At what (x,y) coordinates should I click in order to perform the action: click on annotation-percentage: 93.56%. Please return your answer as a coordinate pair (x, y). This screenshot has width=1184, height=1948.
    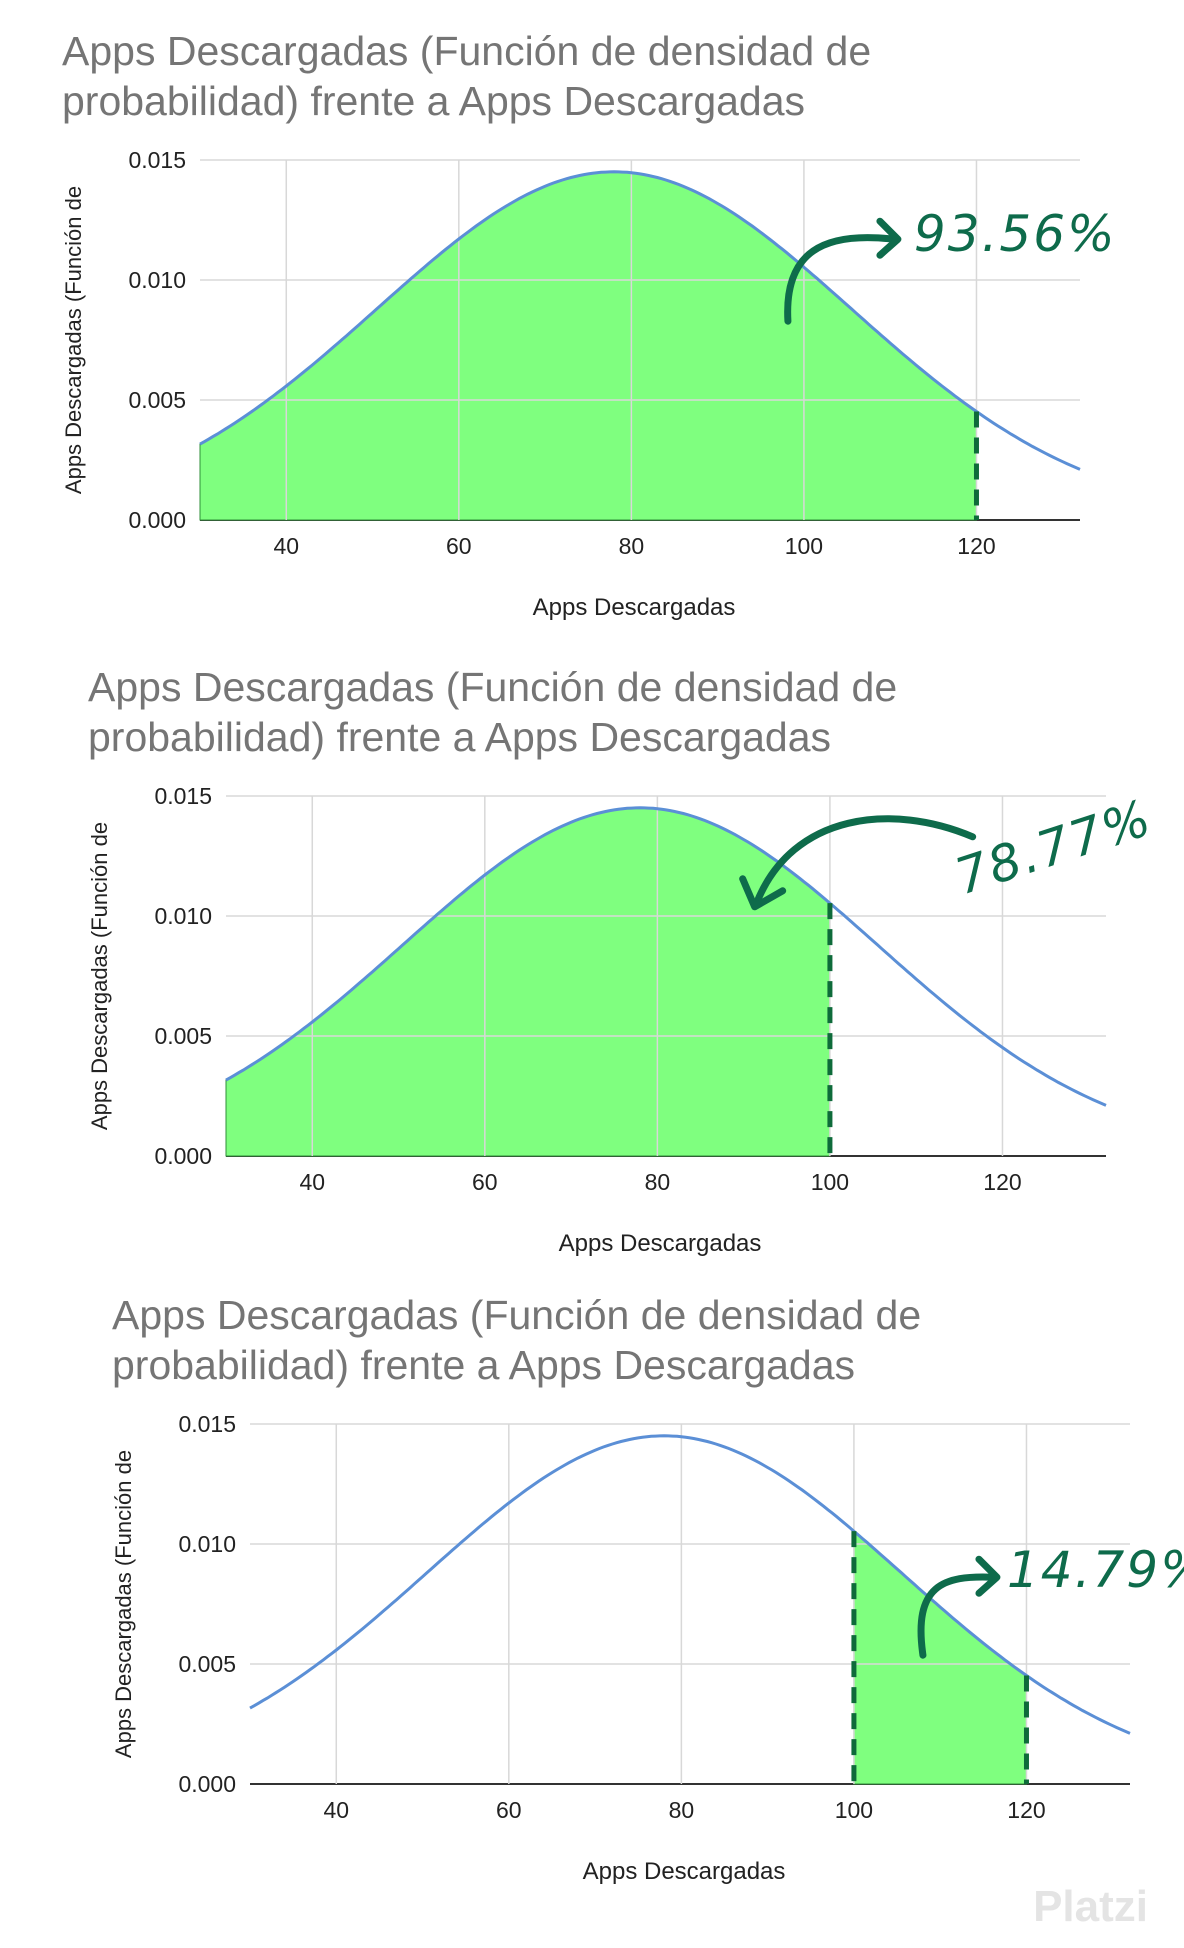
    Looking at the image, I should click on (1015, 234).